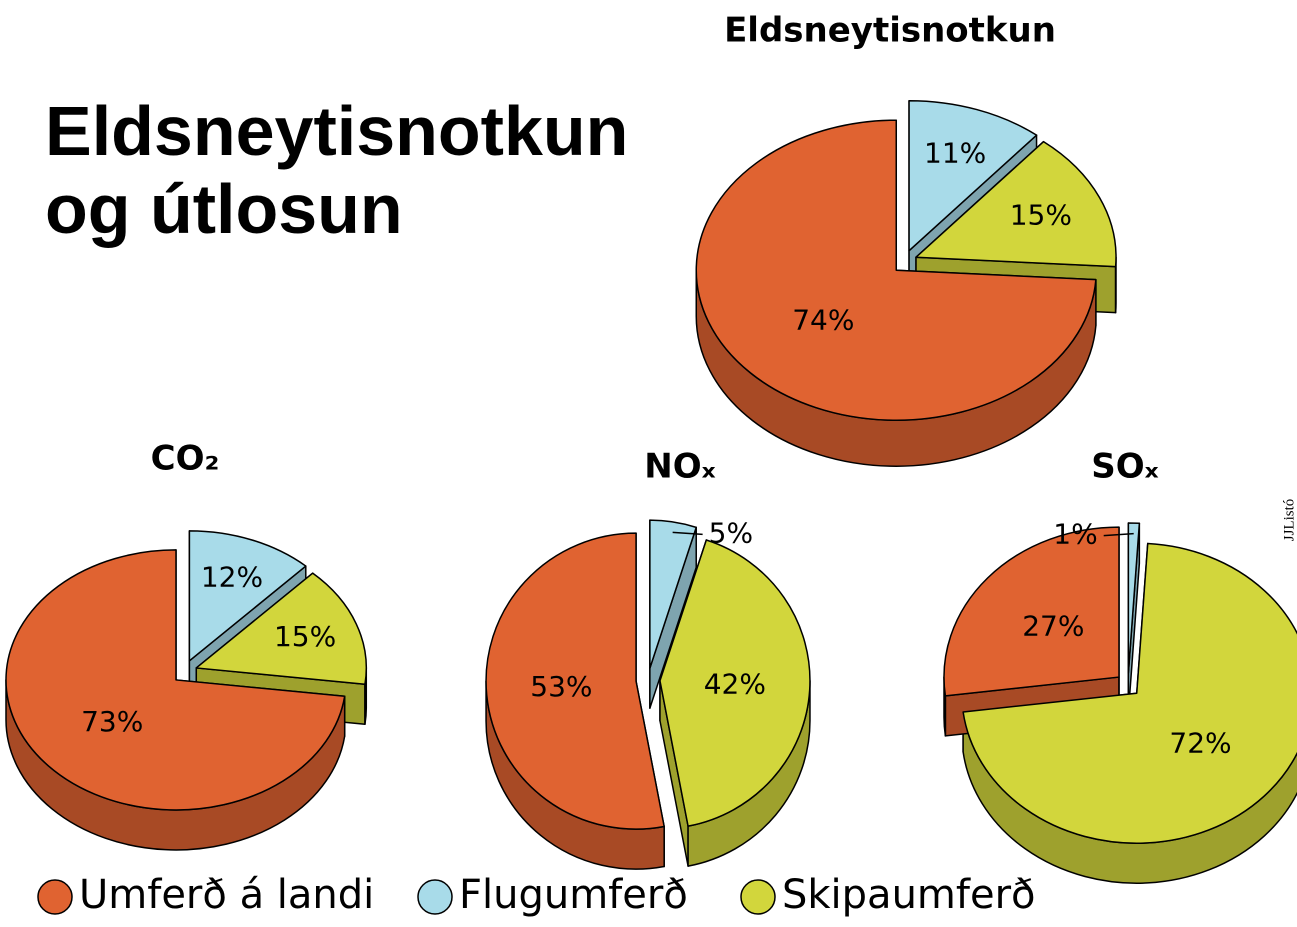 The image size is (1297, 927). Describe the element at coordinates (1200, 743) in the screenshot. I see `value-label: 72%` at that location.